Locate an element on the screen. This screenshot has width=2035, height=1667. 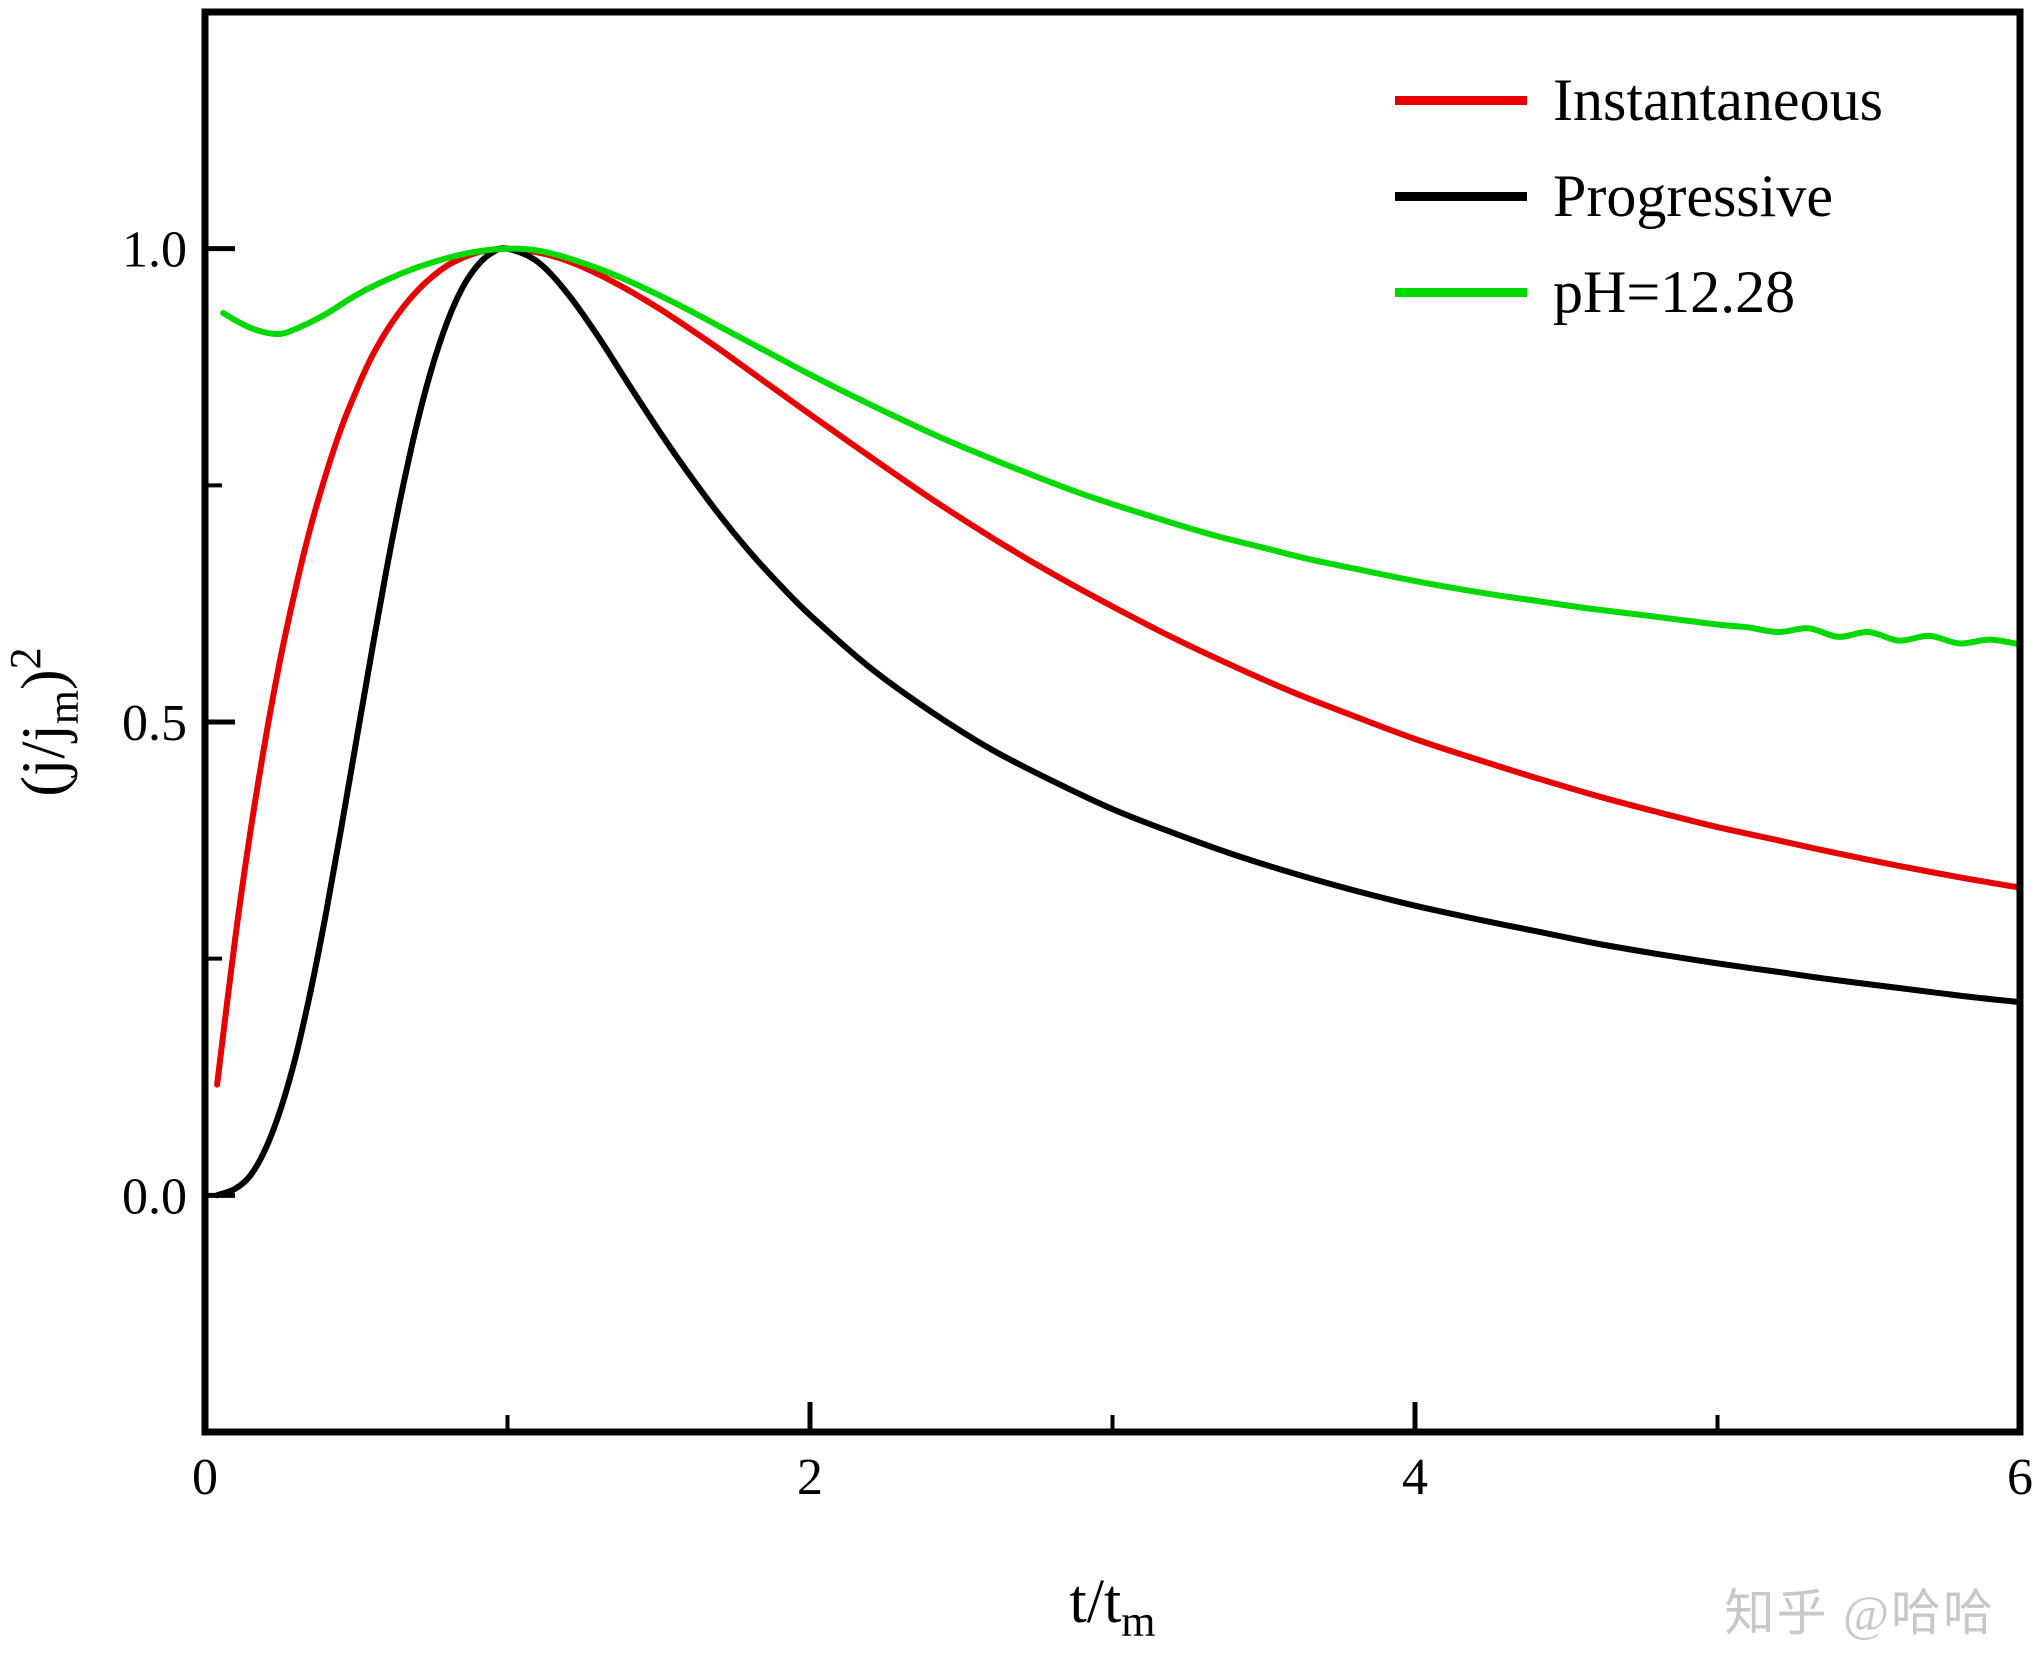
y-tick-label: 0.0 is located at coordinates (154, 1196).